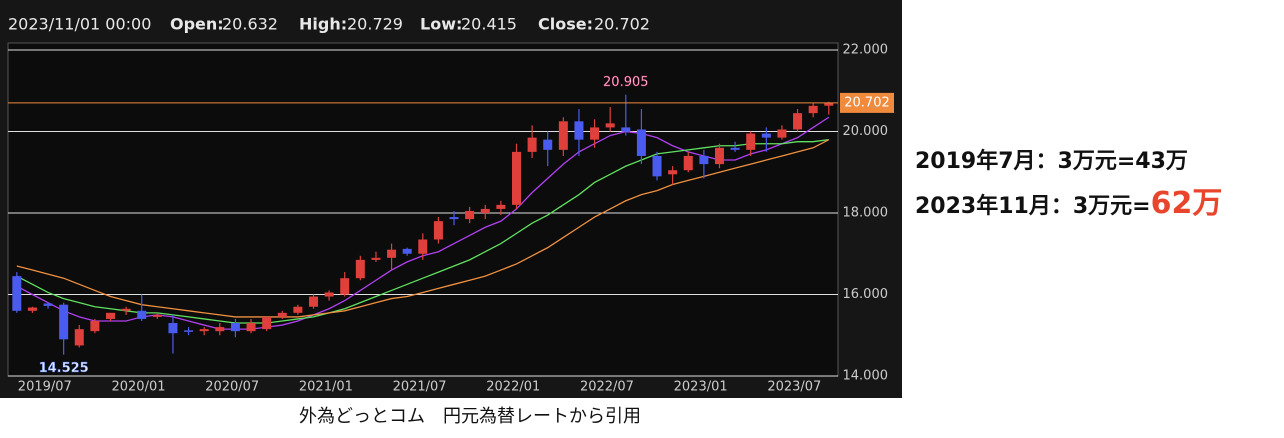 The width and height of the screenshot is (1284, 438). I want to click on header-value: 20.632, so click(250, 24).